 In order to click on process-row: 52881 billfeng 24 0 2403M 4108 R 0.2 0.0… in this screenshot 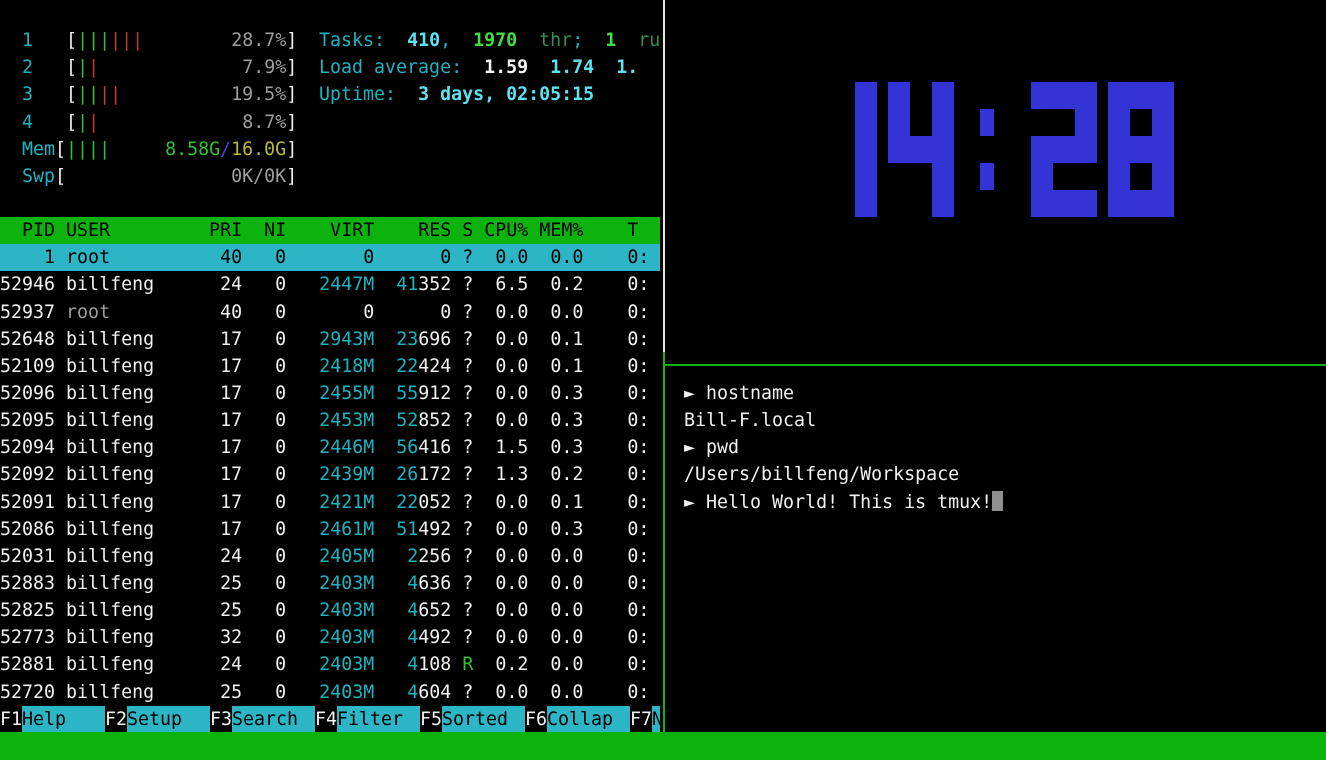, I will do `click(325, 665)`.